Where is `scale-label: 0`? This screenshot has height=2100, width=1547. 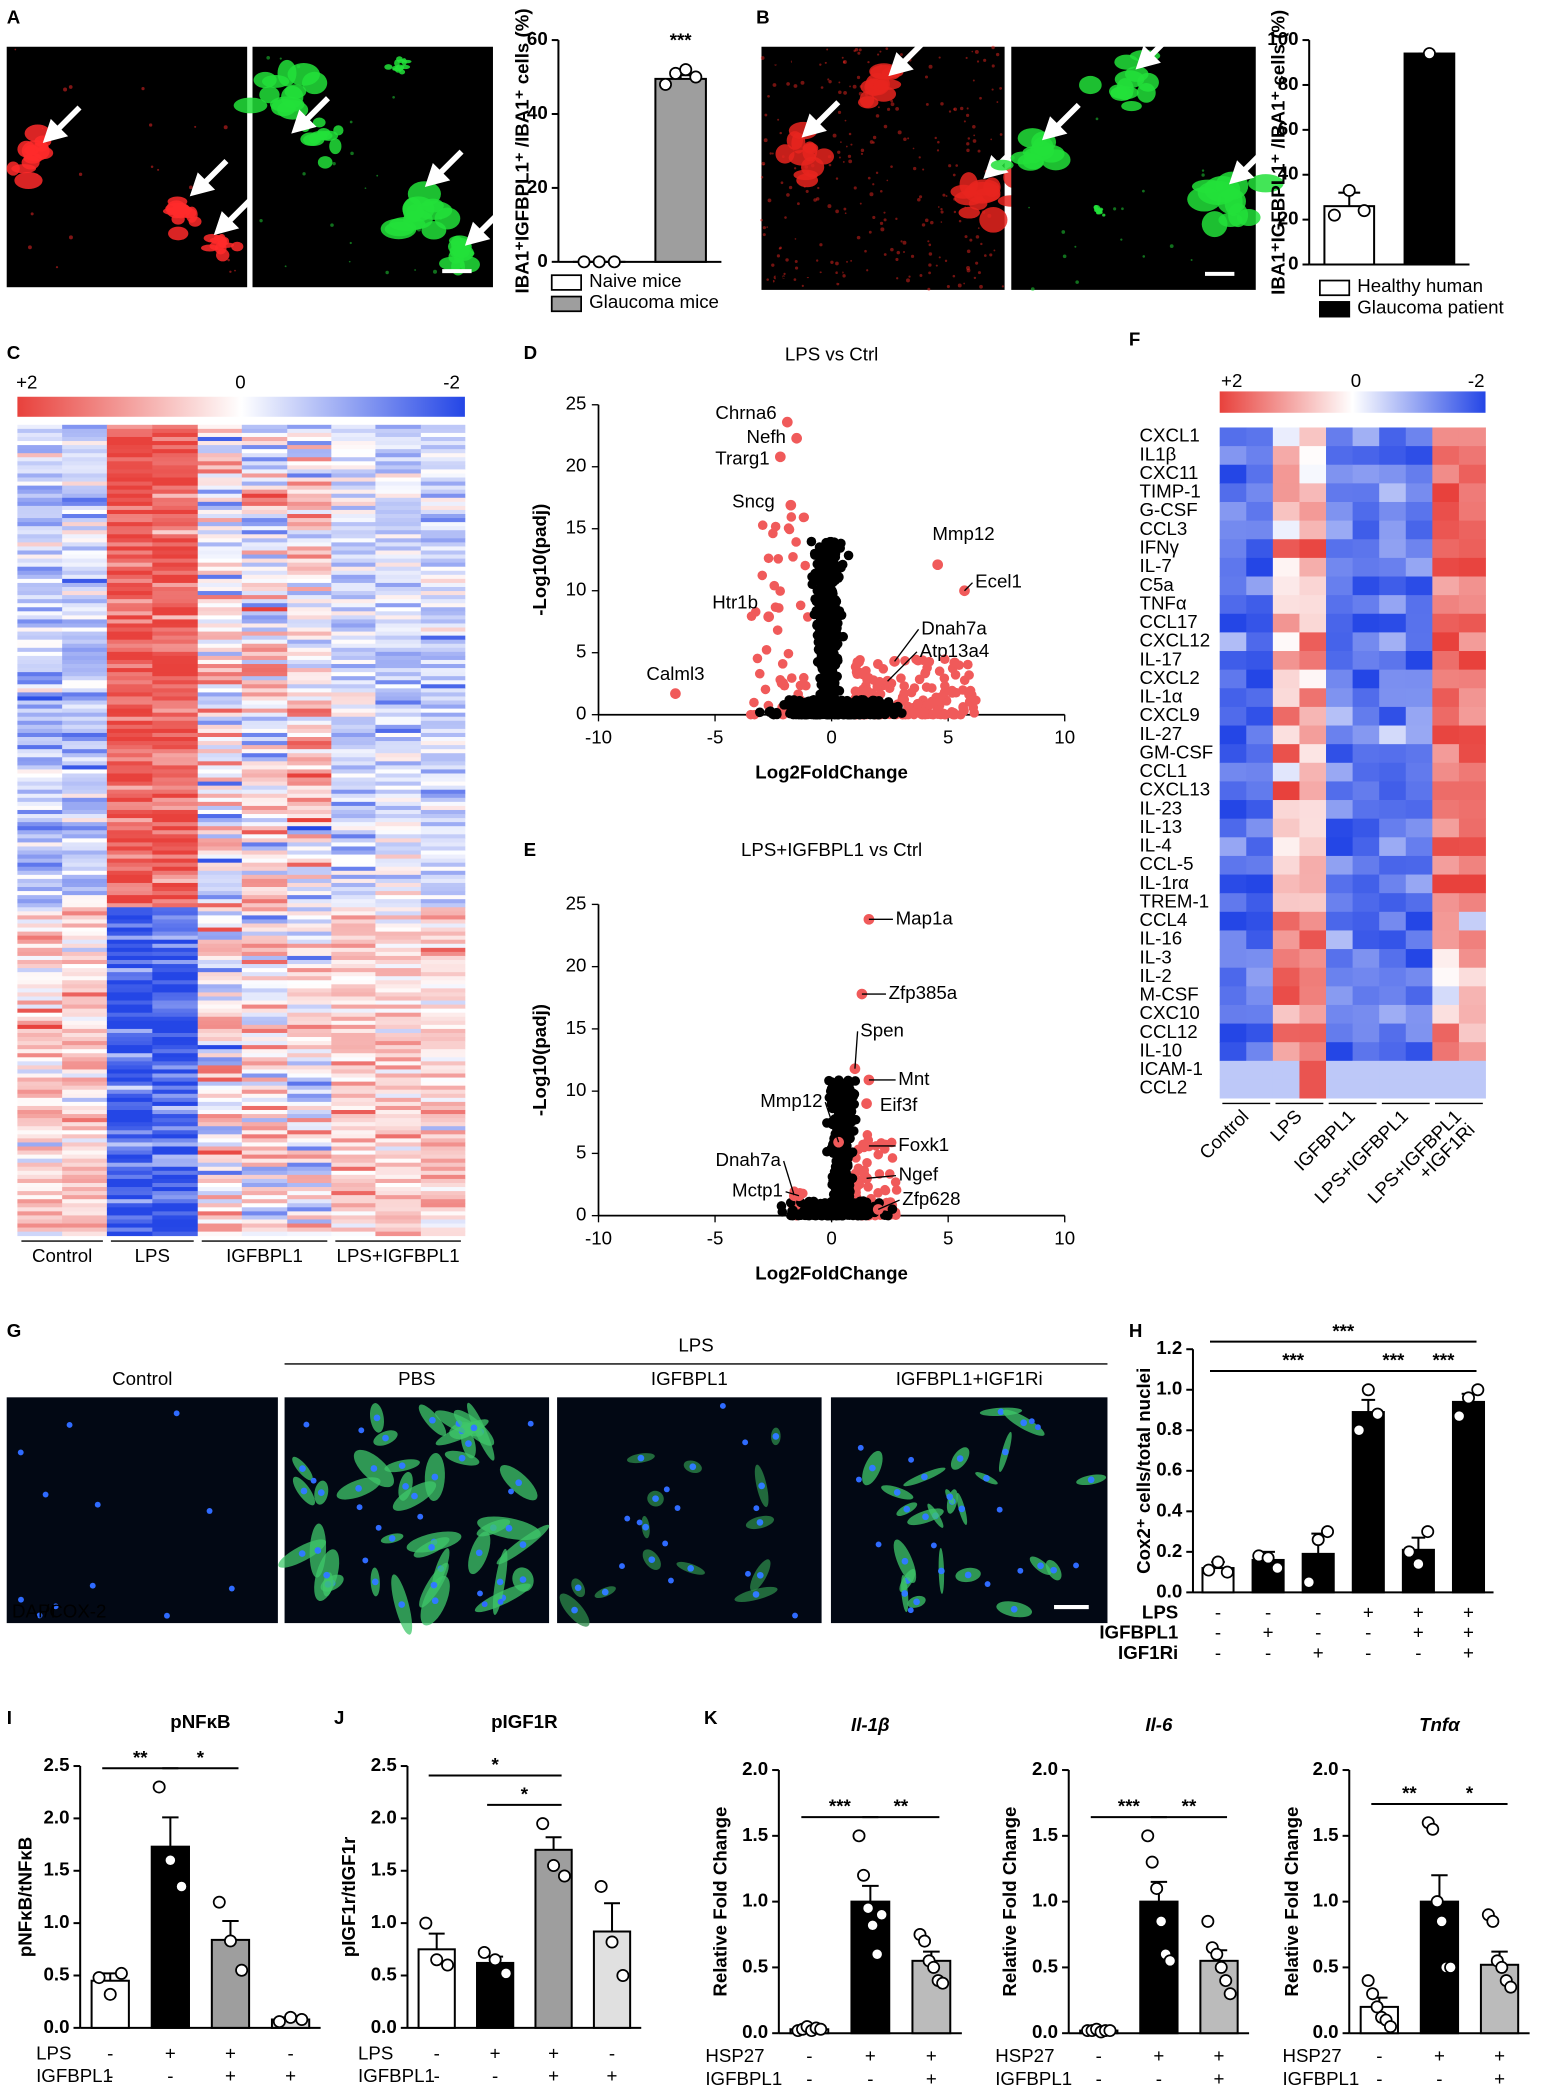
scale-label: 0 is located at coordinates (1356, 380).